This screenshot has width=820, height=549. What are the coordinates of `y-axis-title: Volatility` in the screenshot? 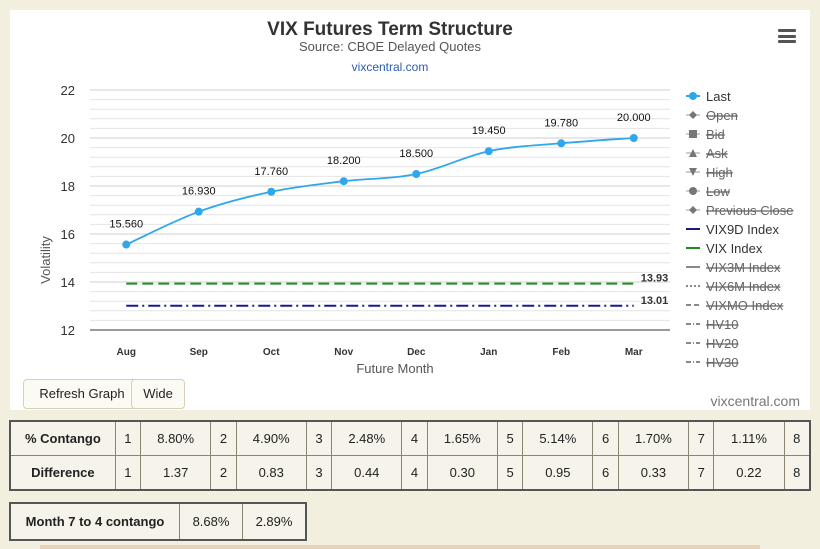 It's located at (45, 260).